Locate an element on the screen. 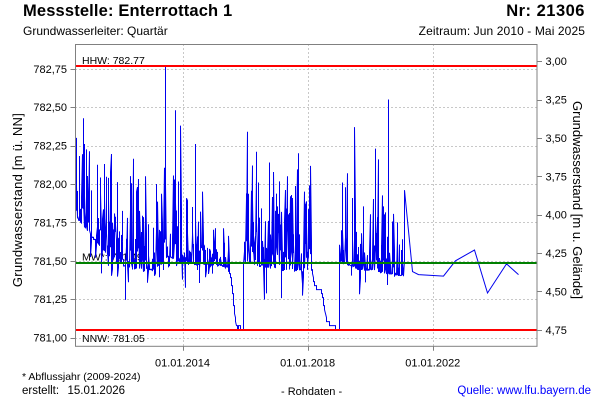 This screenshot has width=600, height=400. period-label: Zeitraum: Jun 2010 - Mai 2025 is located at coordinates (501, 31).